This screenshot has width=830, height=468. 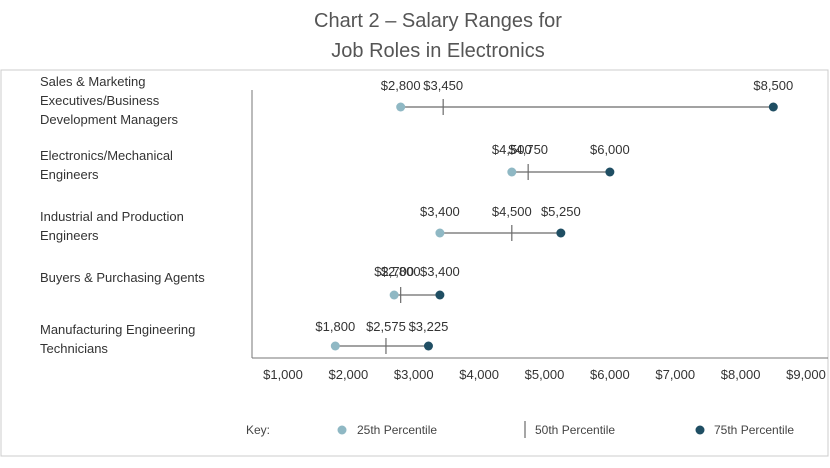 What do you see at coordinates (397, 430) in the screenshot?
I see `legend-item: 25th Percentile` at bounding box center [397, 430].